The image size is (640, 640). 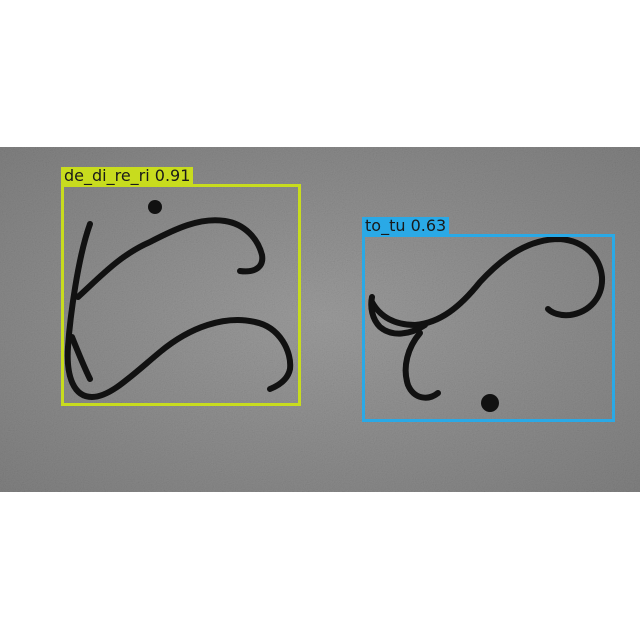 What do you see at coordinates (406, 226) in the screenshot?
I see `detection-label-to-tu: to_tu 0.63` at bounding box center [406, 226].